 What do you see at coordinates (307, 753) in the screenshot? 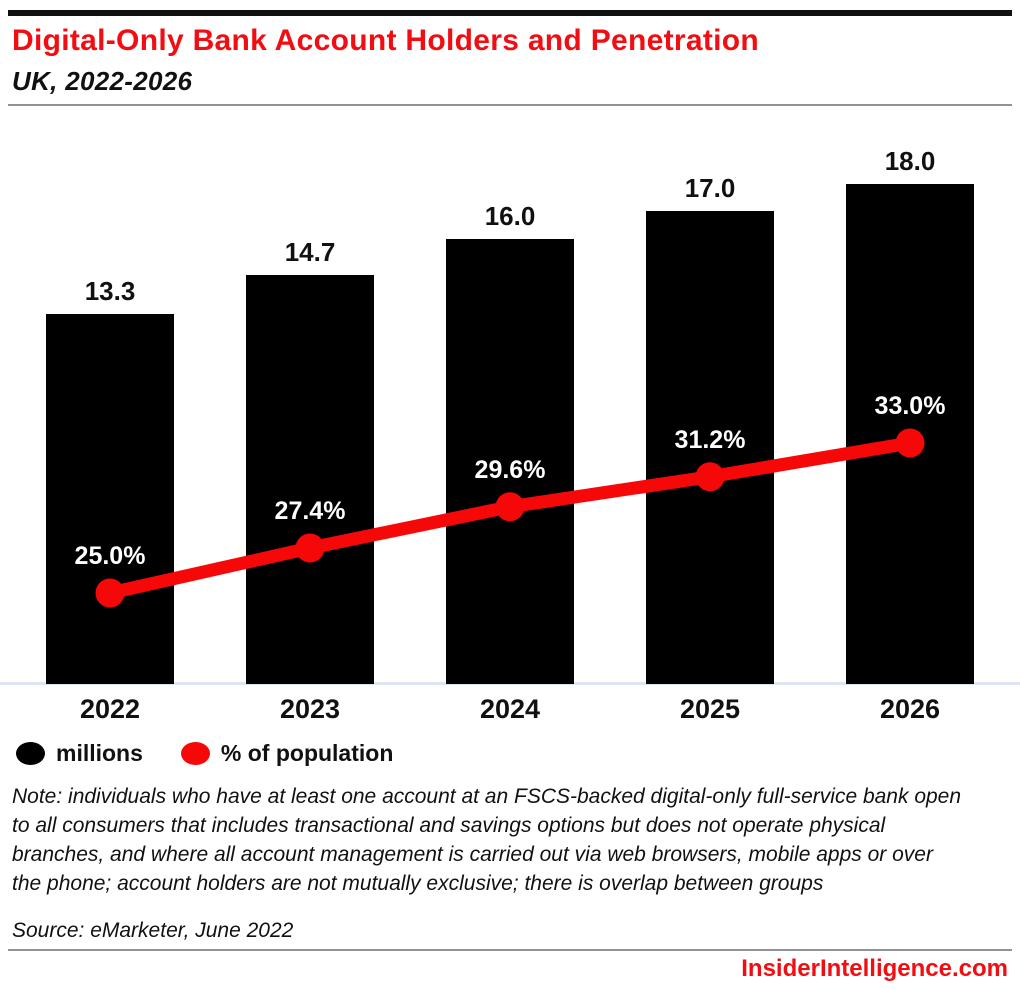
I see `pct-of-population-legend-label: % of population` at bounding box center [307, 753].